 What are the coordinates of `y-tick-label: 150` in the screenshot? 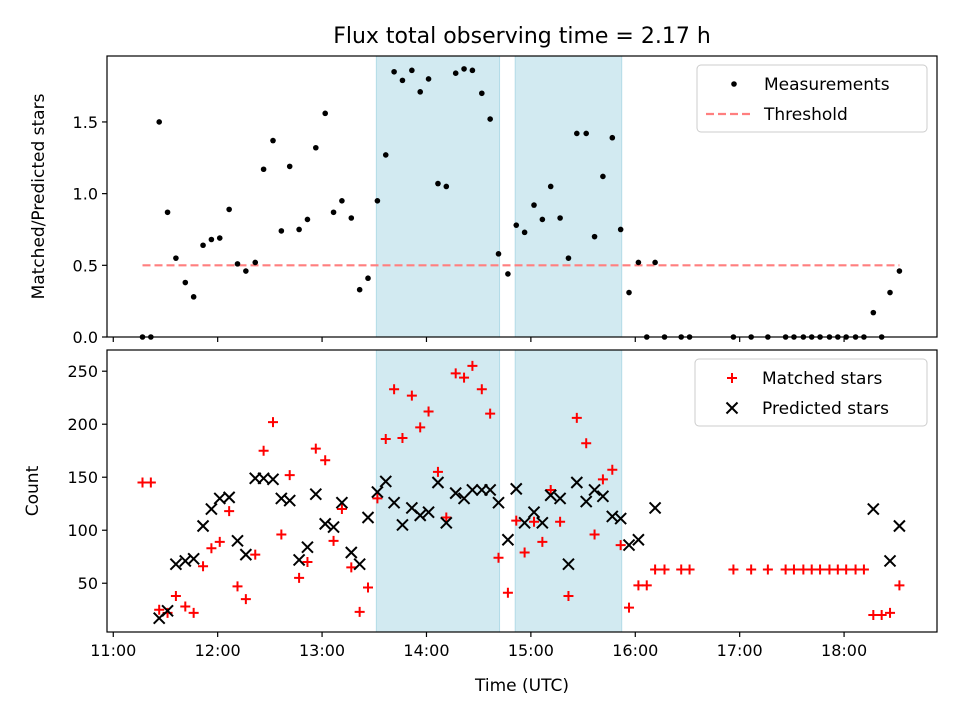 It's located at (82, 477).